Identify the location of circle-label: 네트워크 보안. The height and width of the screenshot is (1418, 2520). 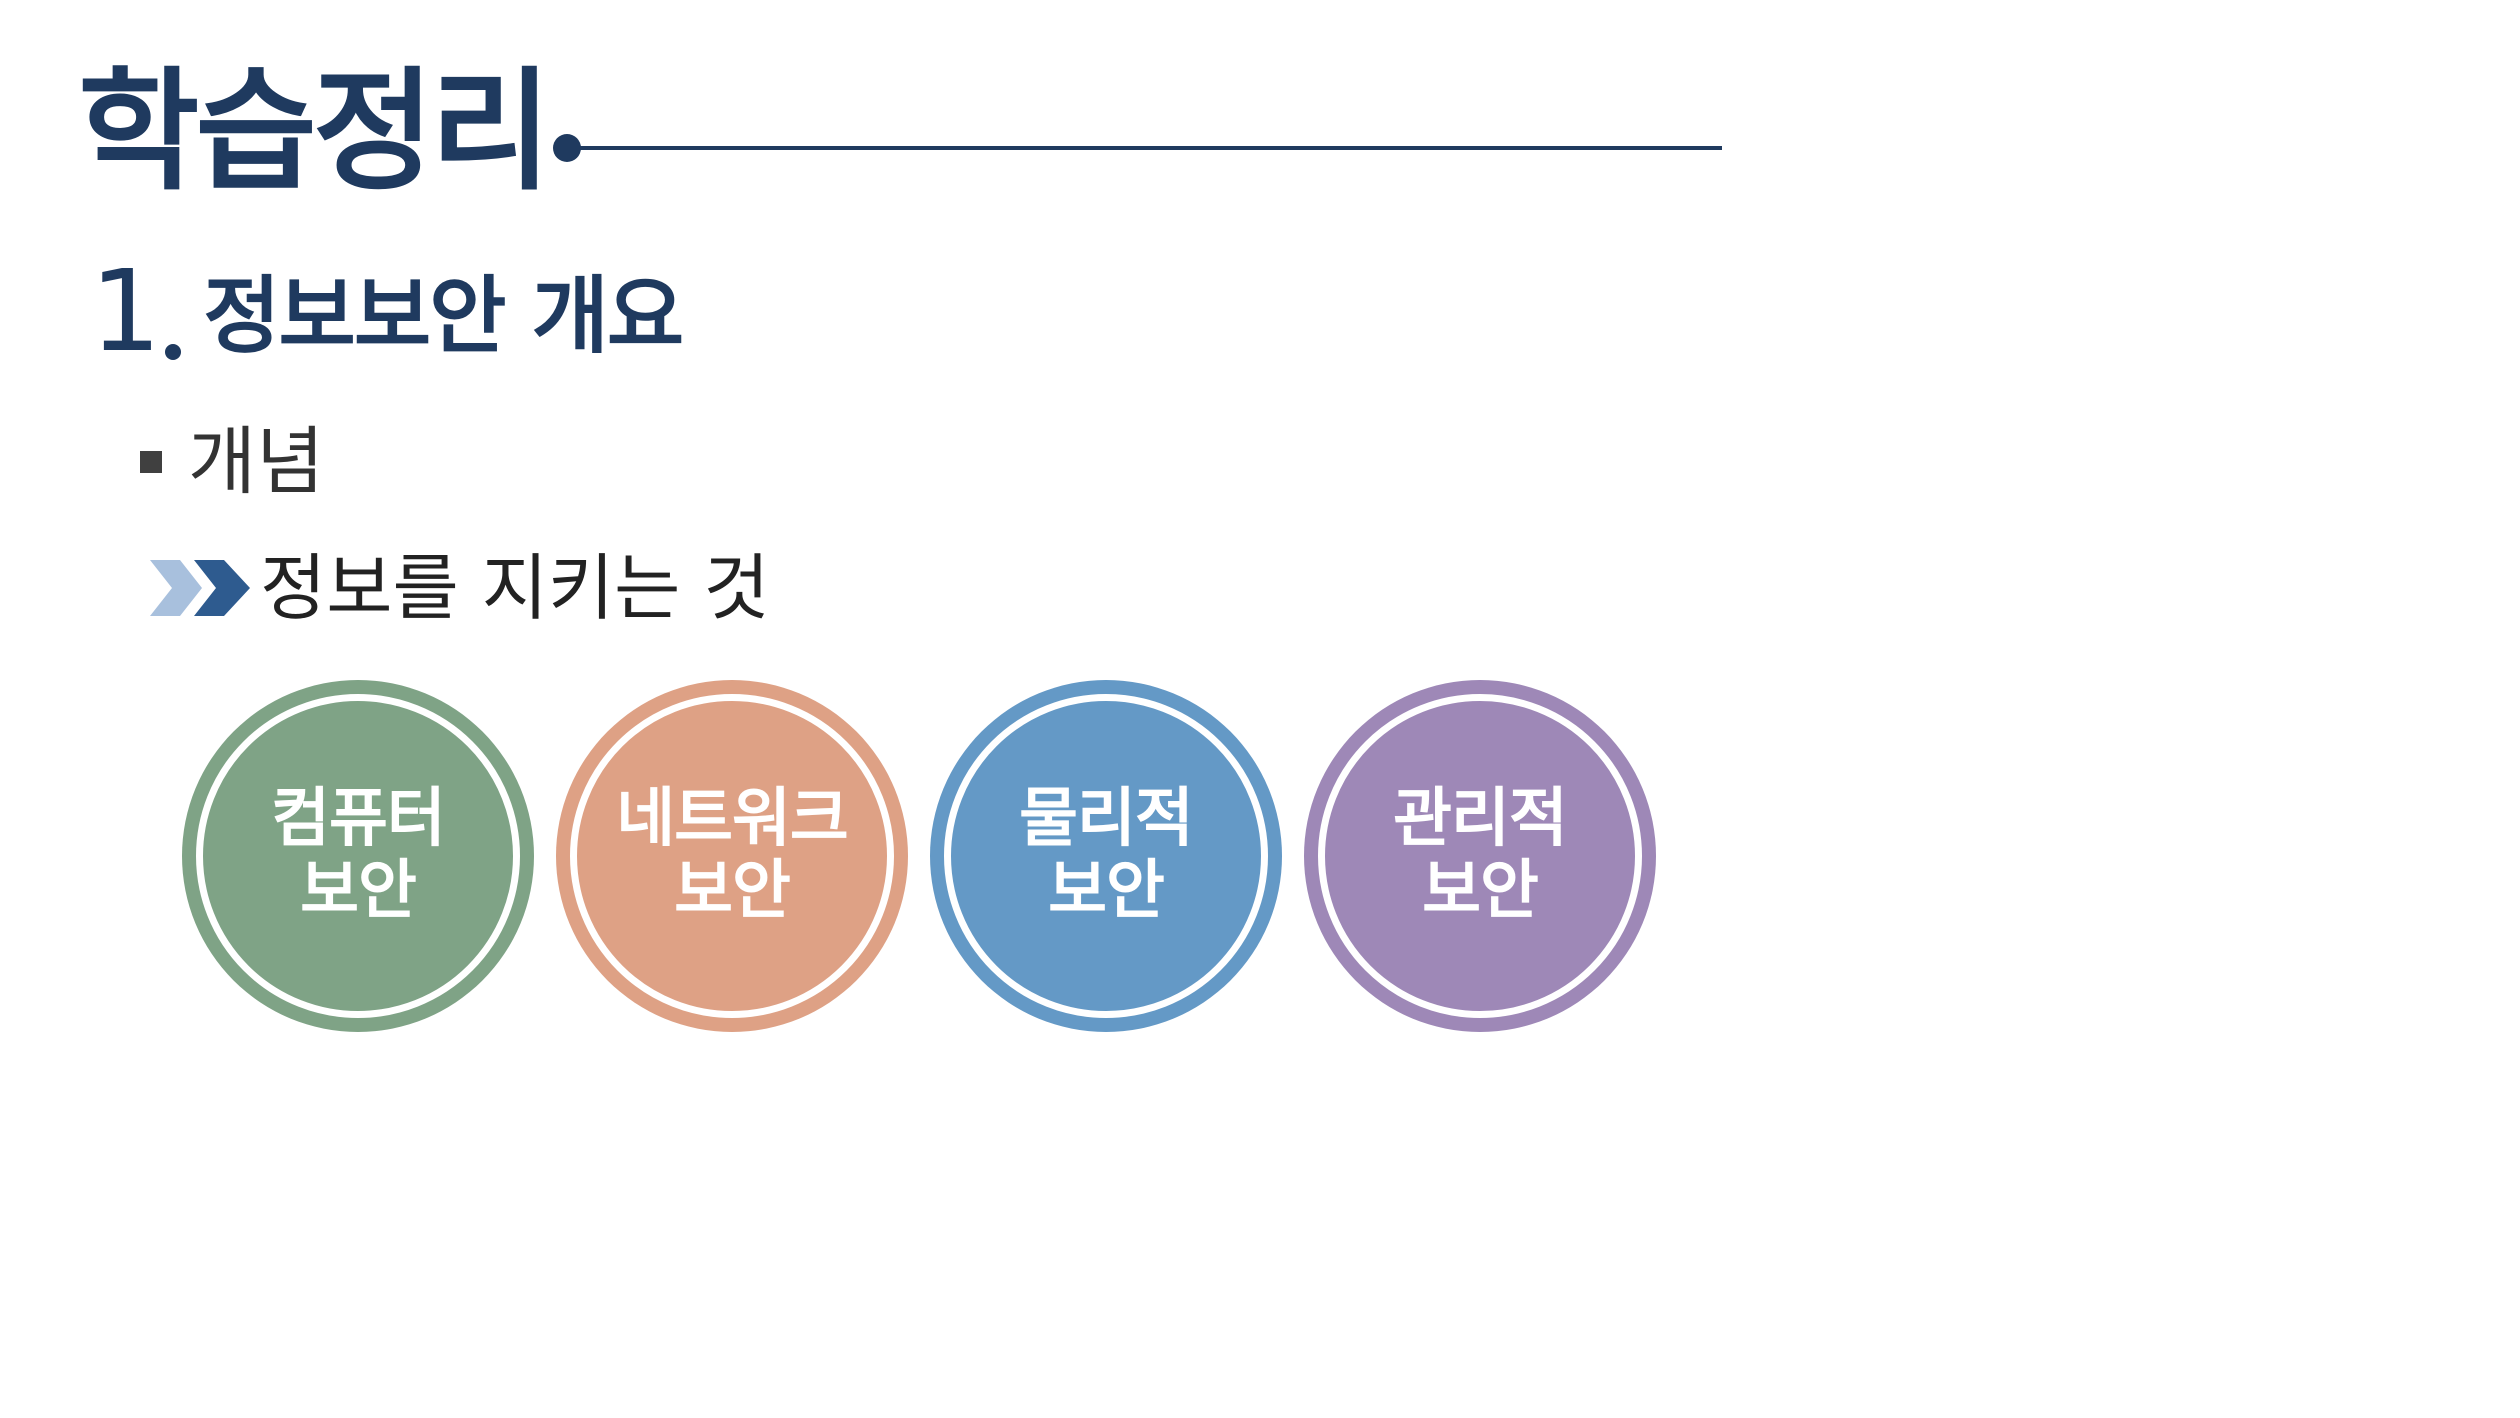
(732, 856).